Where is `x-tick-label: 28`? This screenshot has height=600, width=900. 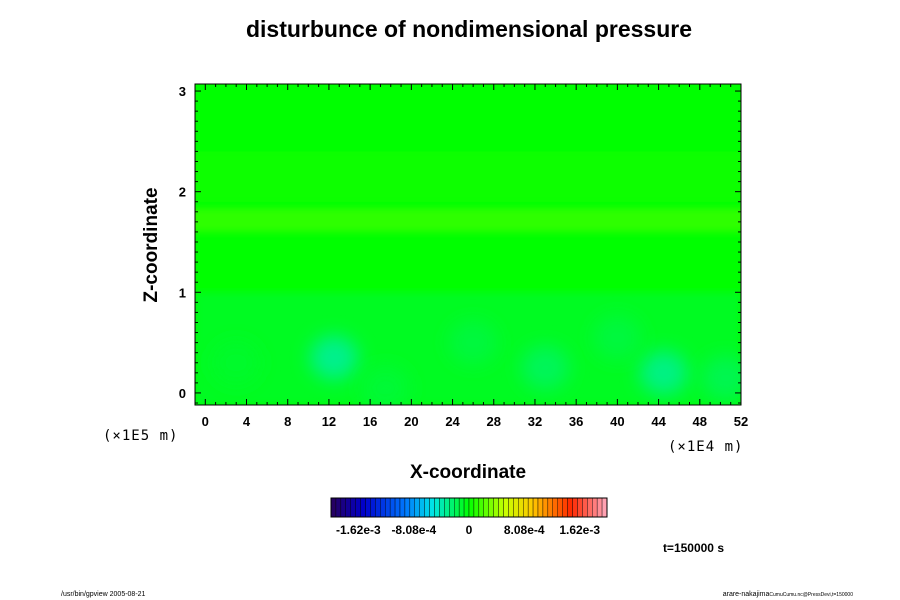
x-tick-label: 28 is located at coordinates (494, 421).